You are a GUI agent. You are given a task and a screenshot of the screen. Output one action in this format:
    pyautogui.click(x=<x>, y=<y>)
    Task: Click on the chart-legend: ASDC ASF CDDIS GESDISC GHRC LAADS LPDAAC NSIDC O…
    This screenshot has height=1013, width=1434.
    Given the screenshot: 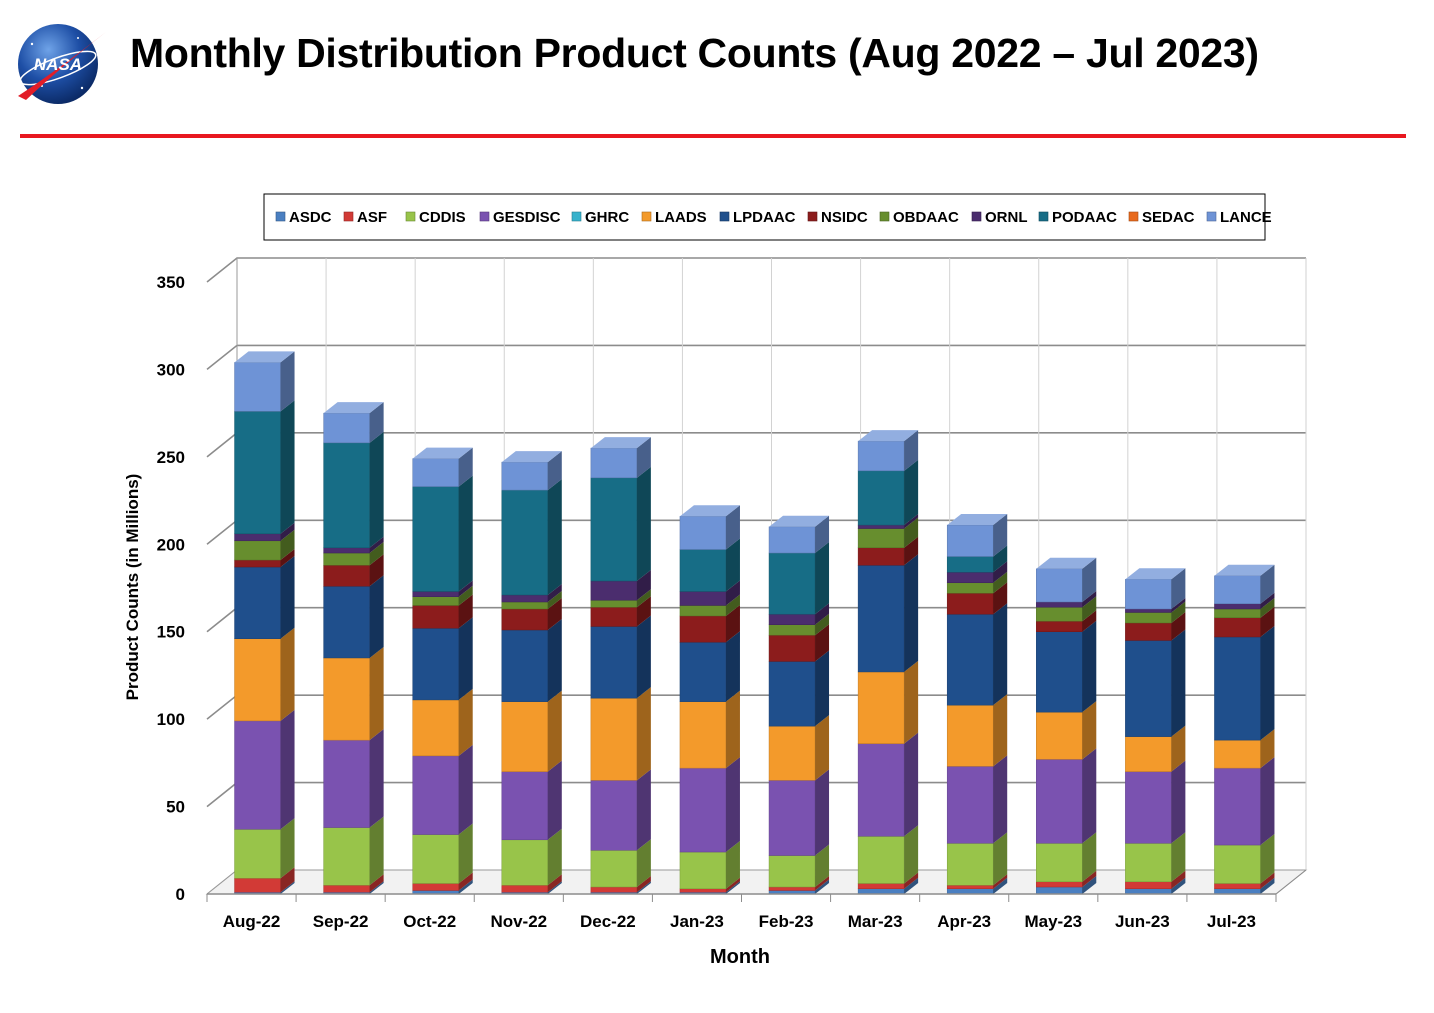 What is the action you would take?
    pyautogui.click(x=767, y=217)
    